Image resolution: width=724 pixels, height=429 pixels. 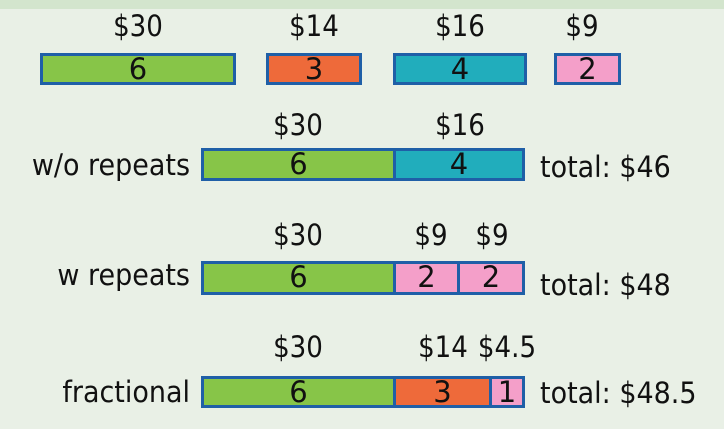 I want to click on row3-price-3: $4.5, so click(x=507, y=347).